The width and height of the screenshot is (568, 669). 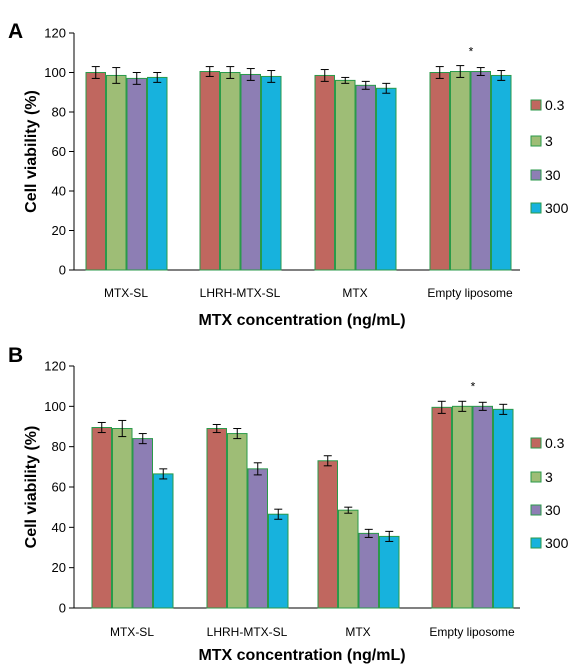 What do you see at coordinates (503, 508) in the screenshot?
I see `bar-b-cat3-s3` at bounding box center [503, 508].